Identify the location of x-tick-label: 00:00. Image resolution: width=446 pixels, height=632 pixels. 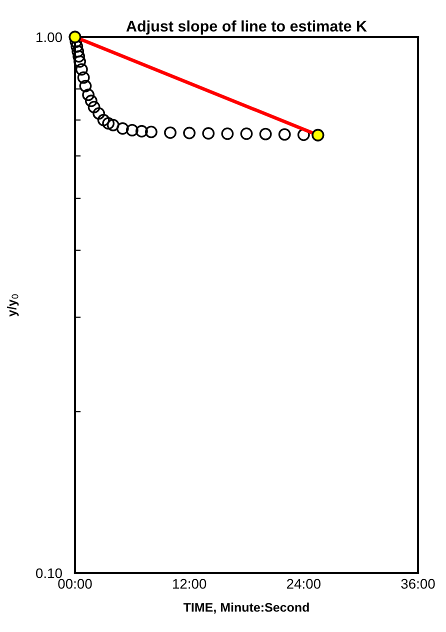
(75, 583).